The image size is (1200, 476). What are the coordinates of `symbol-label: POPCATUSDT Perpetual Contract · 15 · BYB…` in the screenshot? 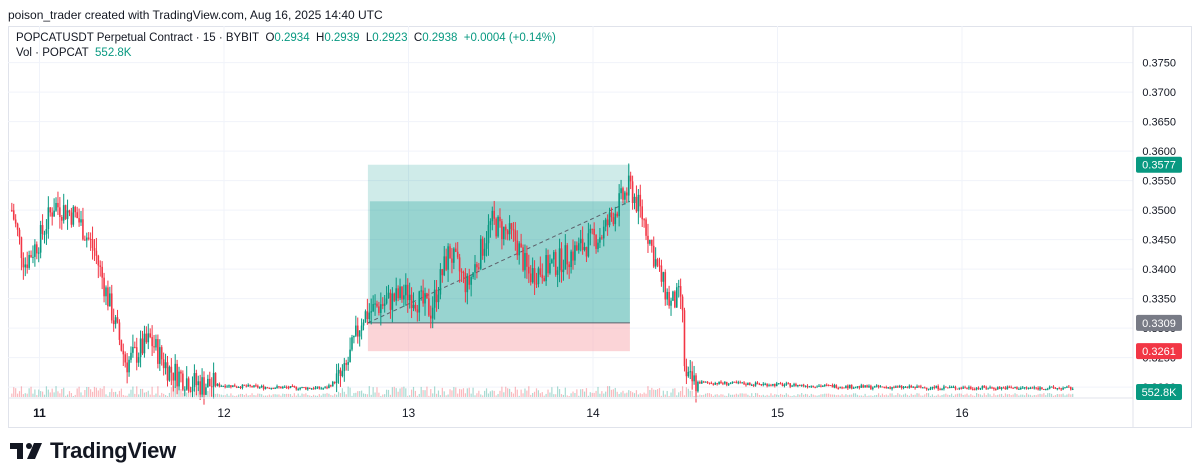 It's located at (138, 38).